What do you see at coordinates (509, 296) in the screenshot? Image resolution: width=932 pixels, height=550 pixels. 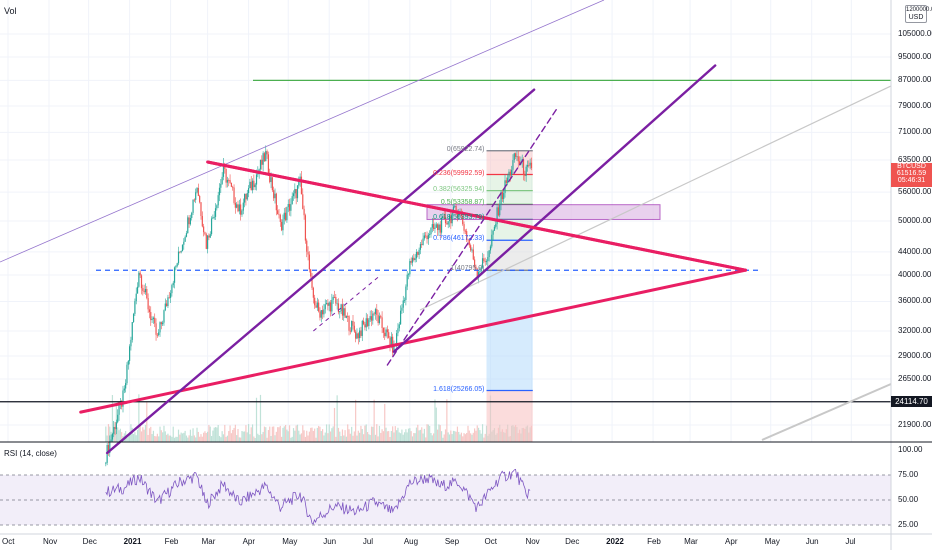 I see `fib-retracement` at bounding box center [509, 296].